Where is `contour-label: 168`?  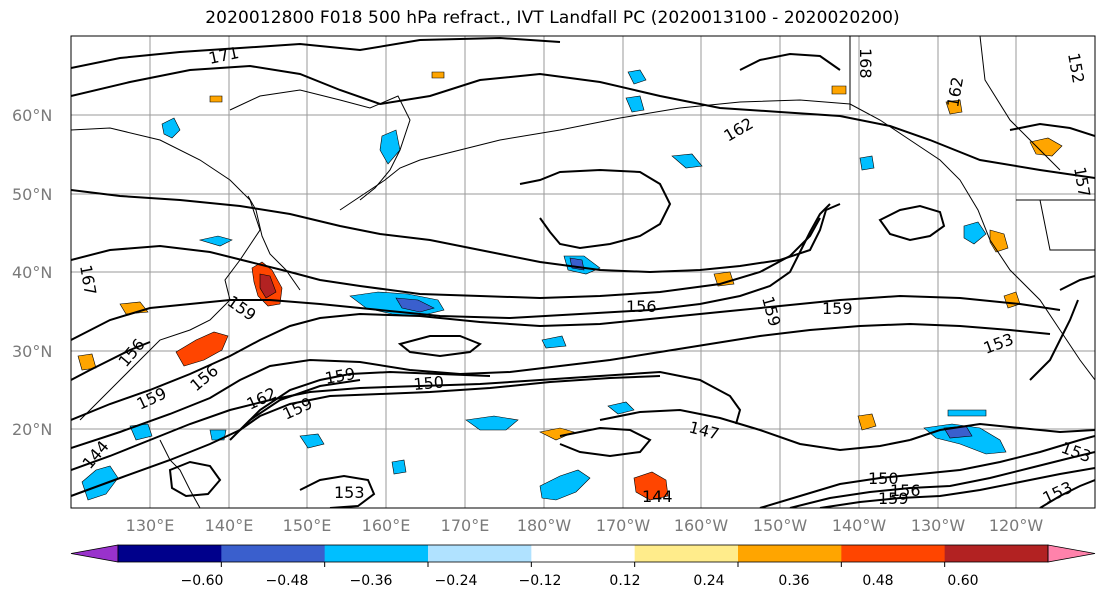
contour-label: 168 is located at coordinates (865, 63).